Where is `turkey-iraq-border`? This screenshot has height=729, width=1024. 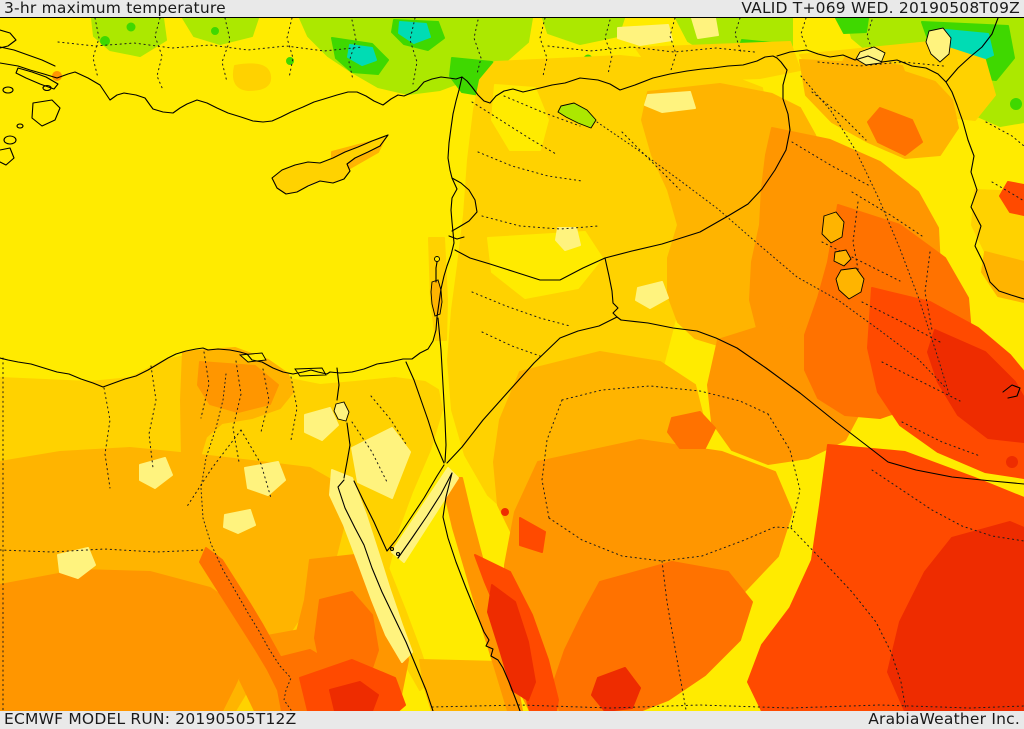
turkey-iraq-border is located at coordinates (867, 77).